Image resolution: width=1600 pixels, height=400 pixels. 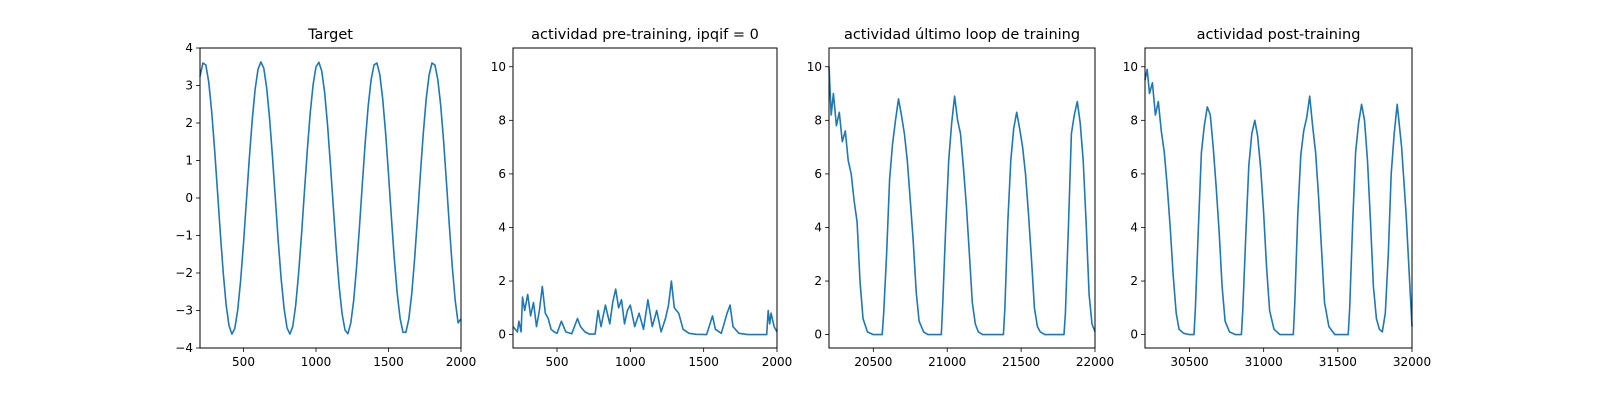 What do you see at coordinates (1412, 362) in the screenshot?
I see `x-tick-label: 32000` at bounding box center [1412, 362].